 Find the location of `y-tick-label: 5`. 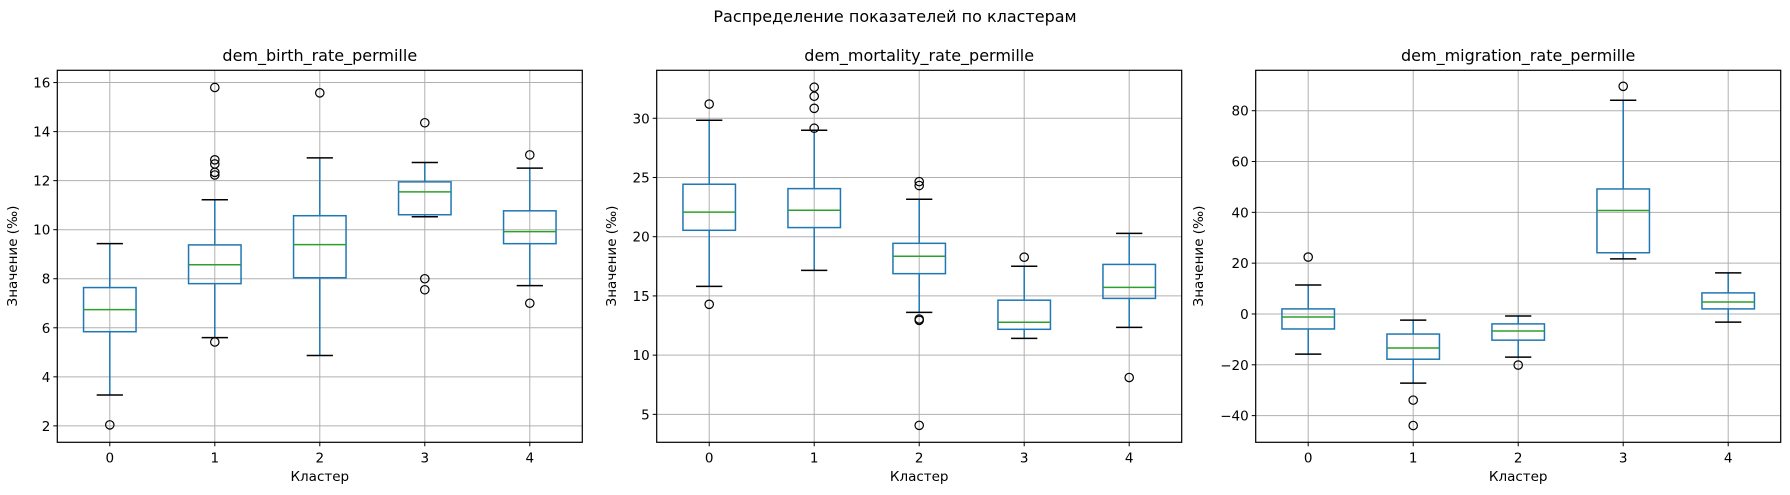

y-tick-label: 5 is located at coordinates (645, 415).